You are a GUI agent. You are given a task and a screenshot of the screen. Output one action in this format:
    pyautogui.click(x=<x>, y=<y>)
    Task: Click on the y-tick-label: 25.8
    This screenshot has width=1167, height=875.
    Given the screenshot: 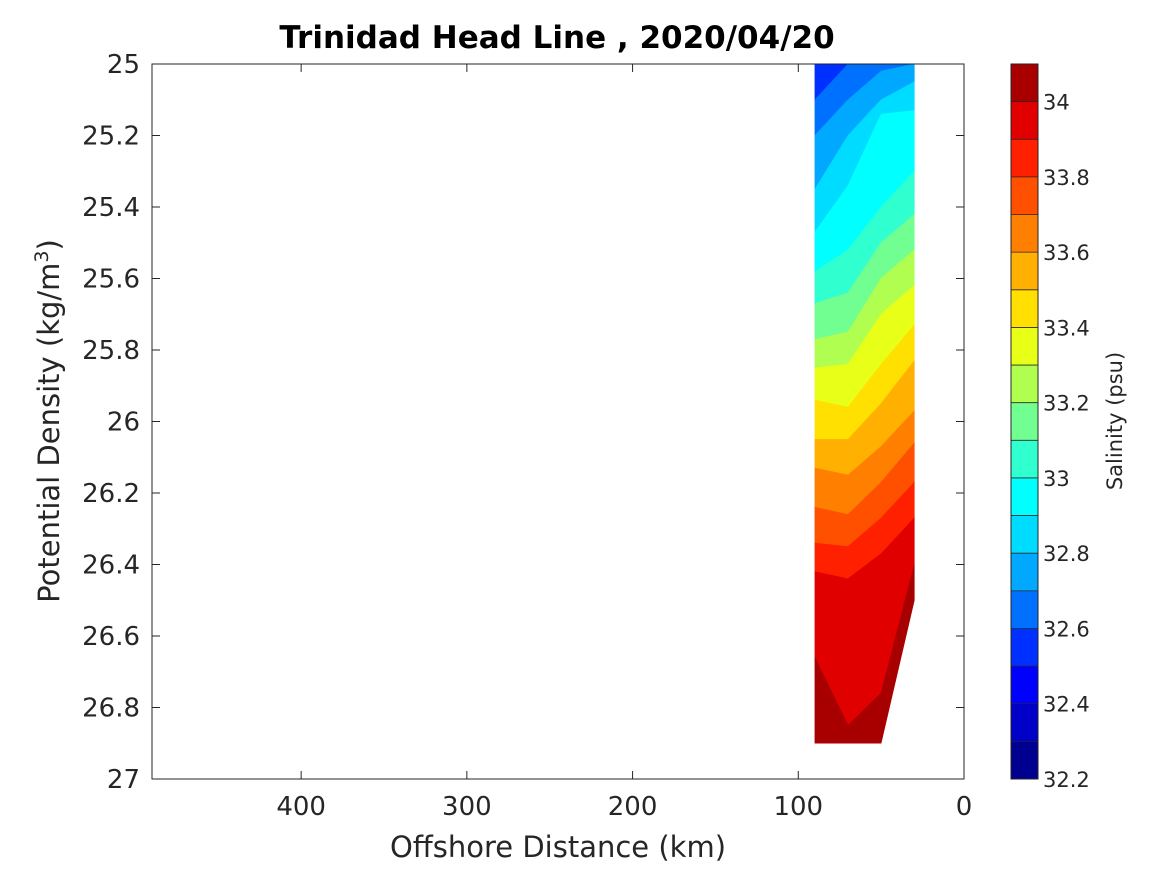 What is the action you would take?
    pyautogui.click(x=111, y=351)
    